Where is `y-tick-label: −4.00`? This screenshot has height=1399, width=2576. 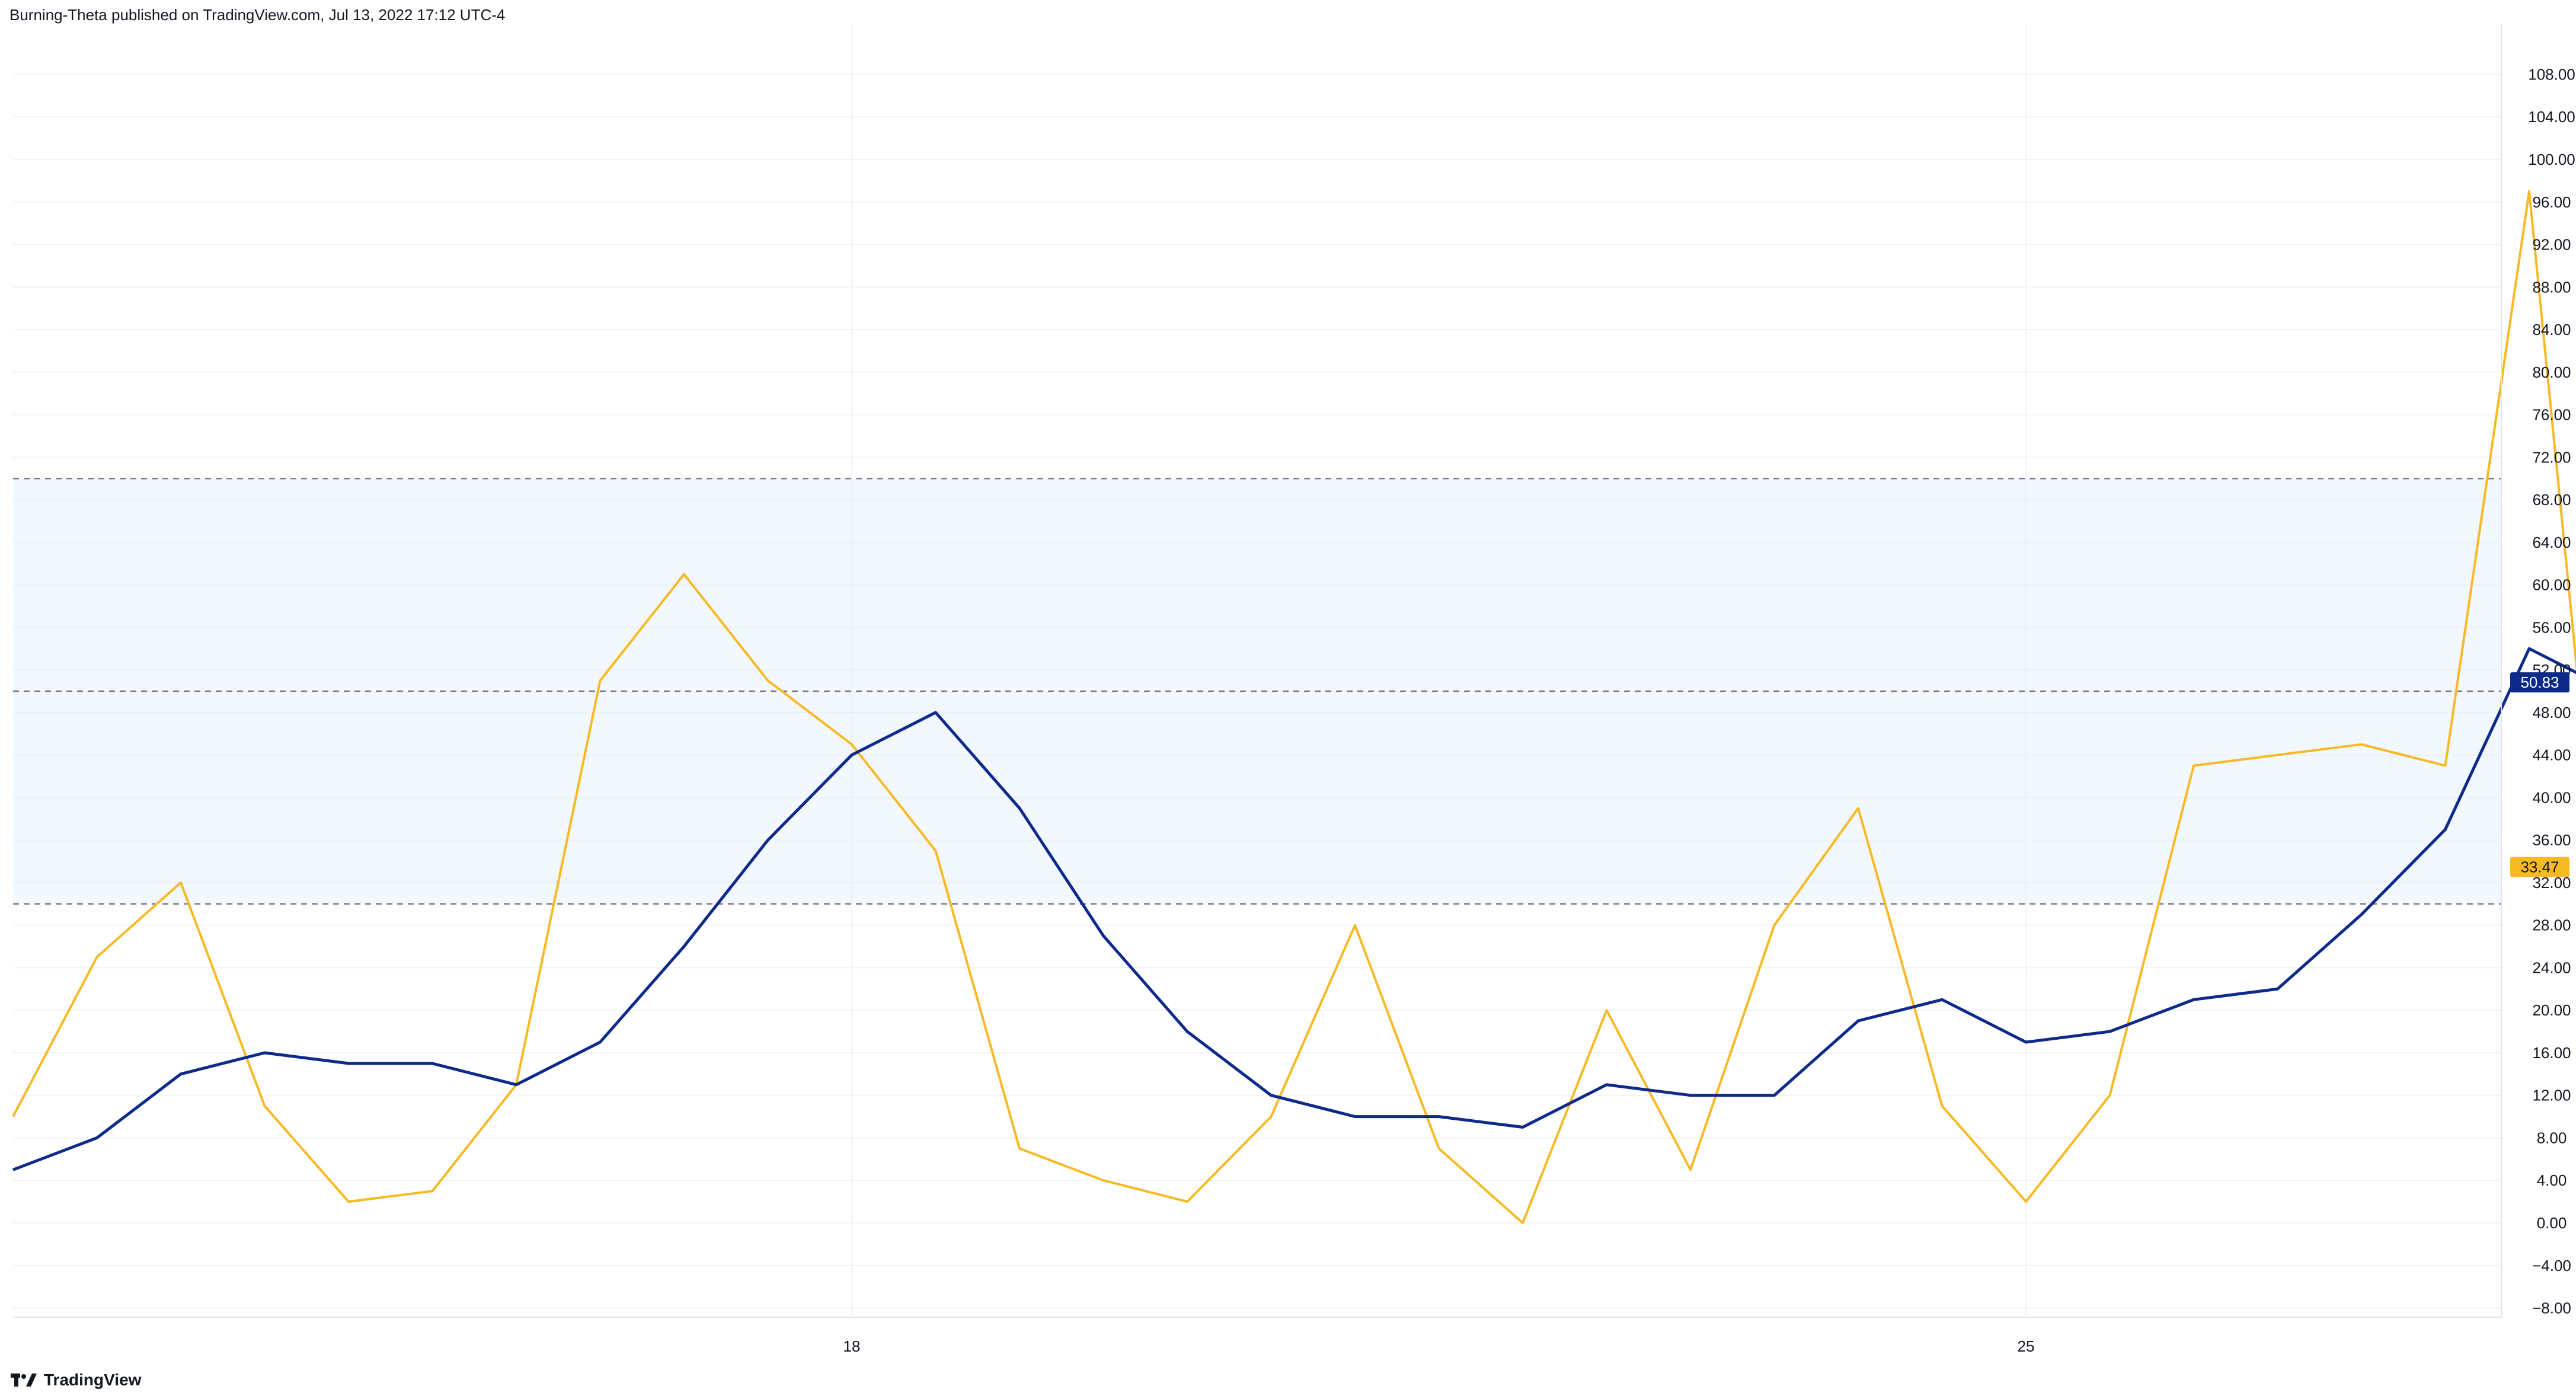 y-tick-label: −4.00 is located at coordinates (2551, 1266).